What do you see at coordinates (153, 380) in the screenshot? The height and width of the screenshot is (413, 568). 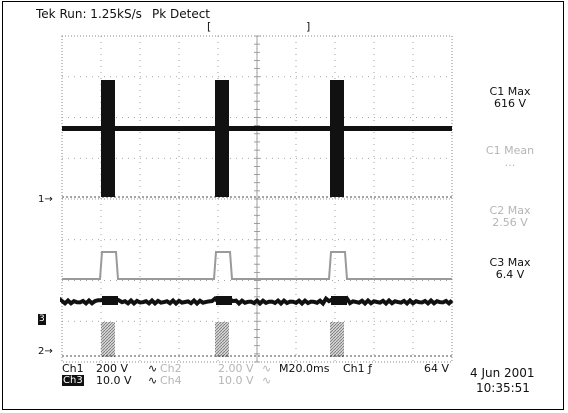 I see `ch3-coupling-icon: ∿` at bounding box center [153, 380].